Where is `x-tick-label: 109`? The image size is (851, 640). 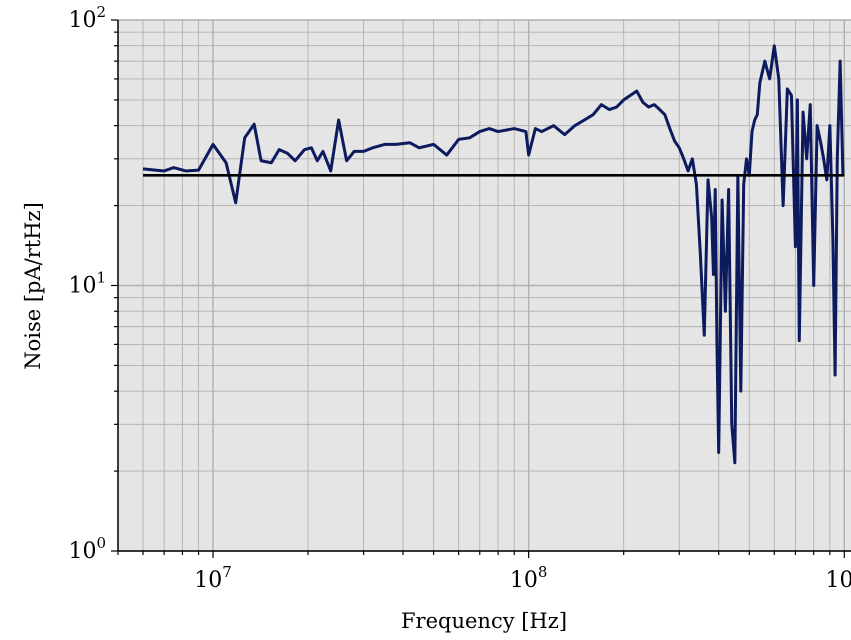
x-tick-label: 109 is located at coordinates (838, 578).